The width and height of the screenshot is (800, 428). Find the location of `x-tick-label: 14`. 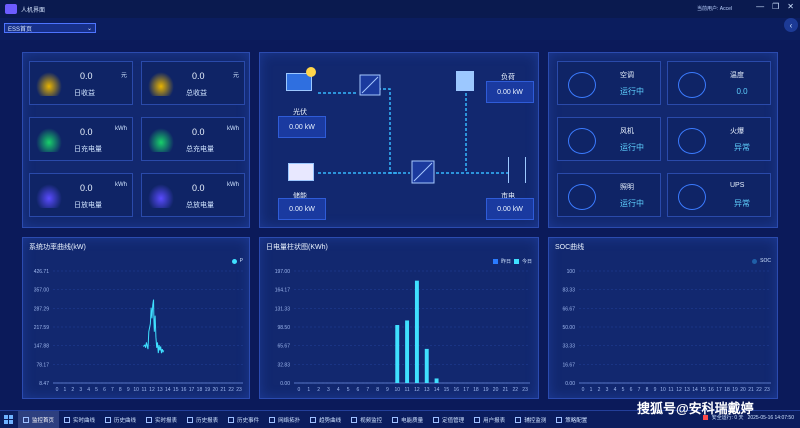

x-tick-label: 14 is located at coordinates (437, 390).